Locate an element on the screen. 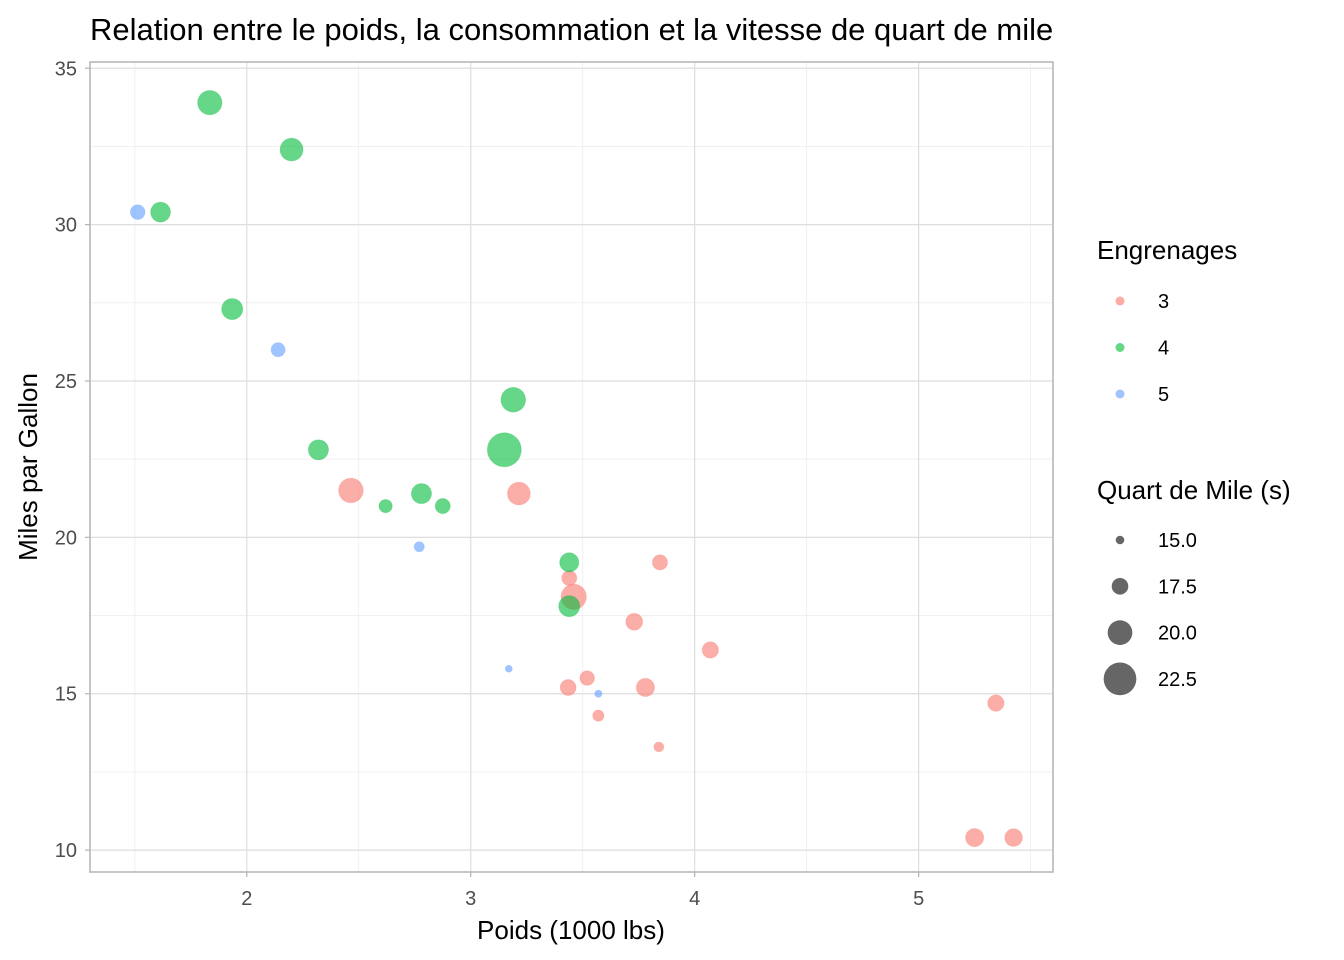 Image resolution: width=1344 pixels, height=960 pixels. y-axis-ticks: 10 15 20 25 30 35 is located at coordinates (72, 460).